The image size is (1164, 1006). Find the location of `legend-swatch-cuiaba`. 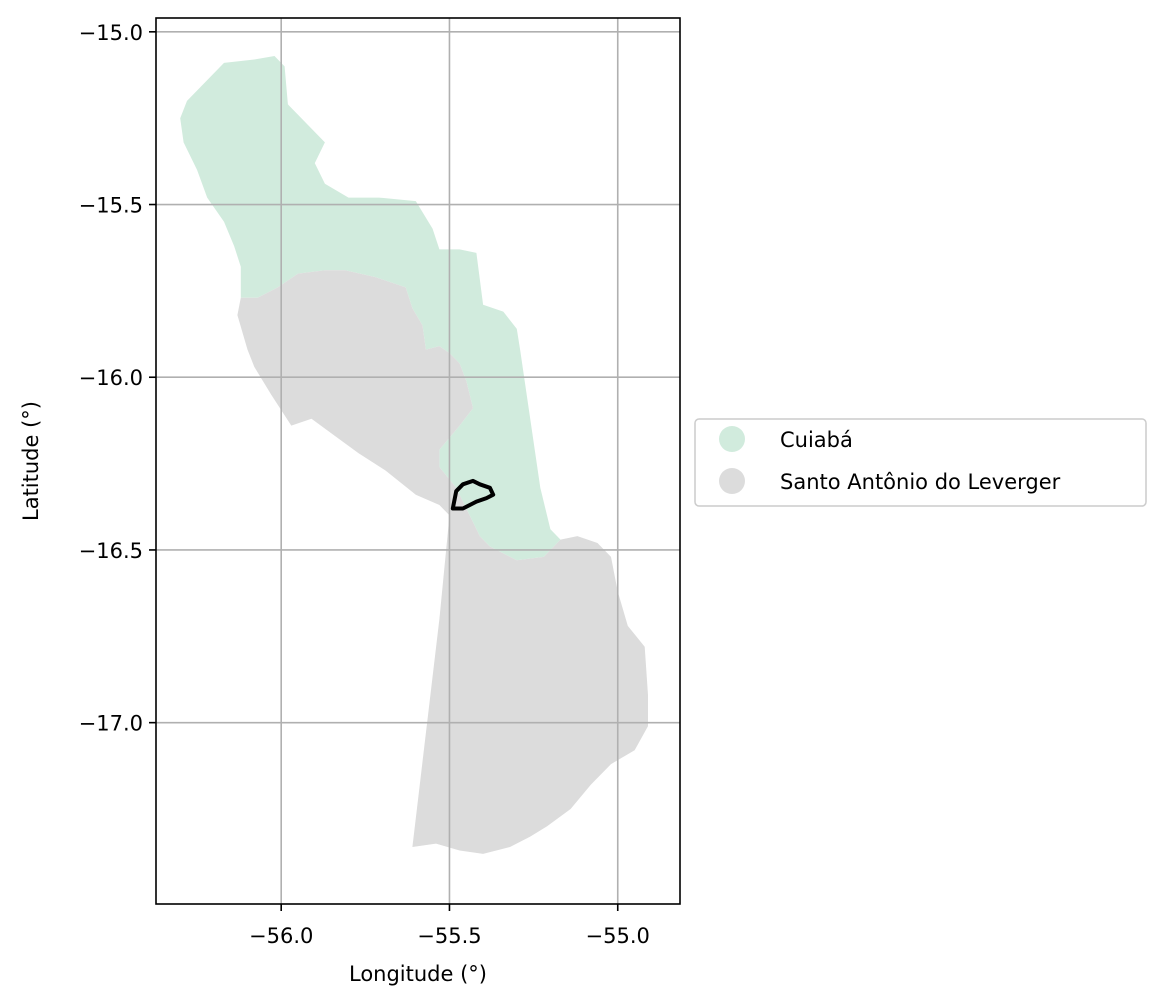

legend-swatch-cuiaba is located at coordinates (732, 439).